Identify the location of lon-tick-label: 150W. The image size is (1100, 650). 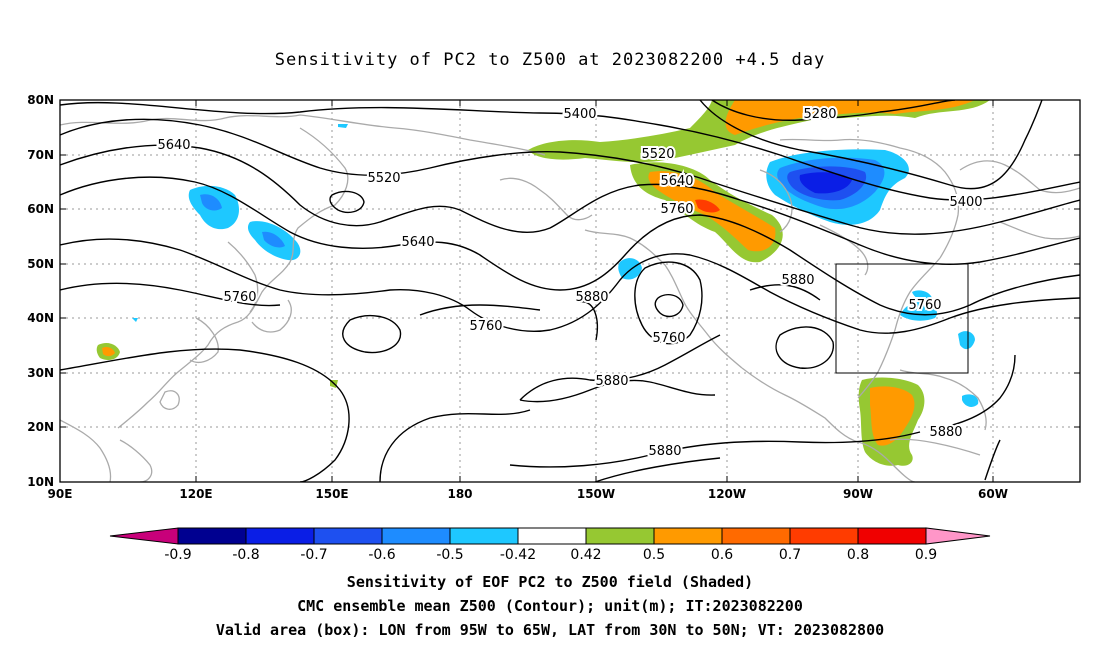
(596, 494).